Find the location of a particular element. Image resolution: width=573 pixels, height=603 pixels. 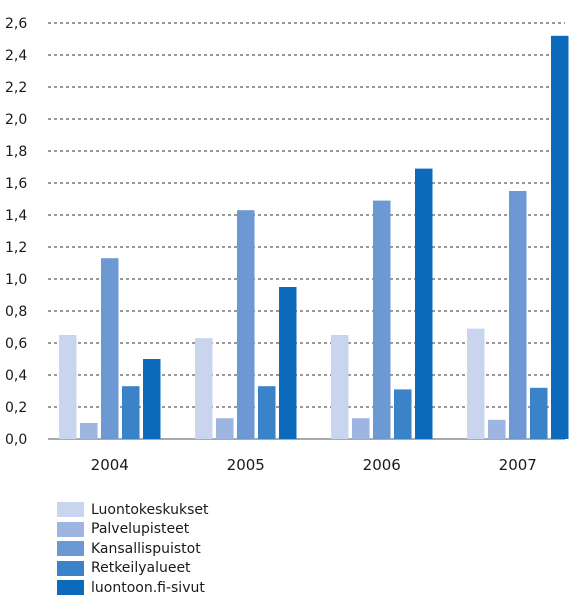

x-category-label: 2004 is located at coordinates (110, 465).